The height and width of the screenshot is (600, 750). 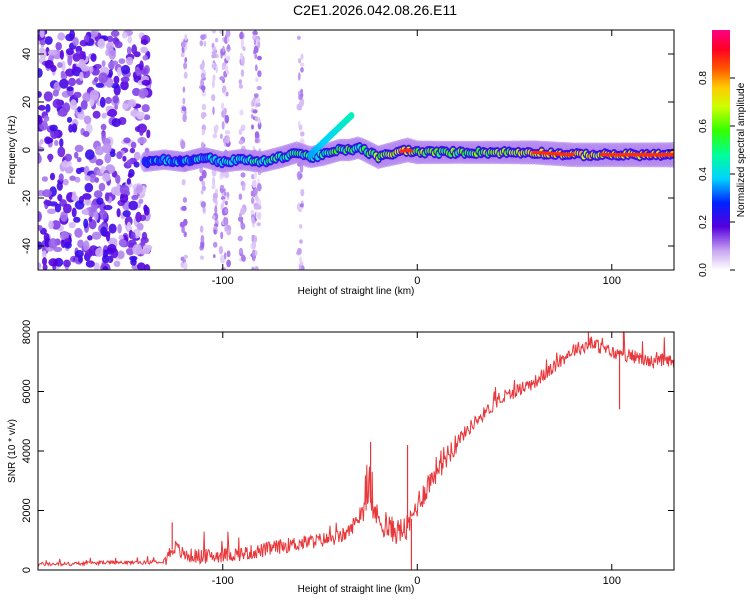 What do you see at coordinates (12, 150) in the screenshot?
I see `spectrogram-y-label: Frequency (Hz)` at bounding box center [12, 150].